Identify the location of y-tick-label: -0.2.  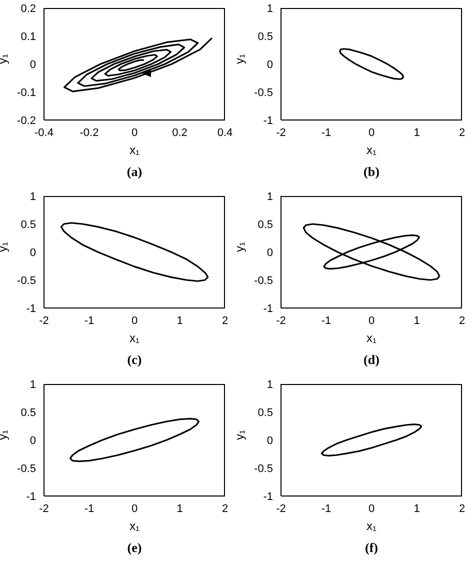
(26, 120).